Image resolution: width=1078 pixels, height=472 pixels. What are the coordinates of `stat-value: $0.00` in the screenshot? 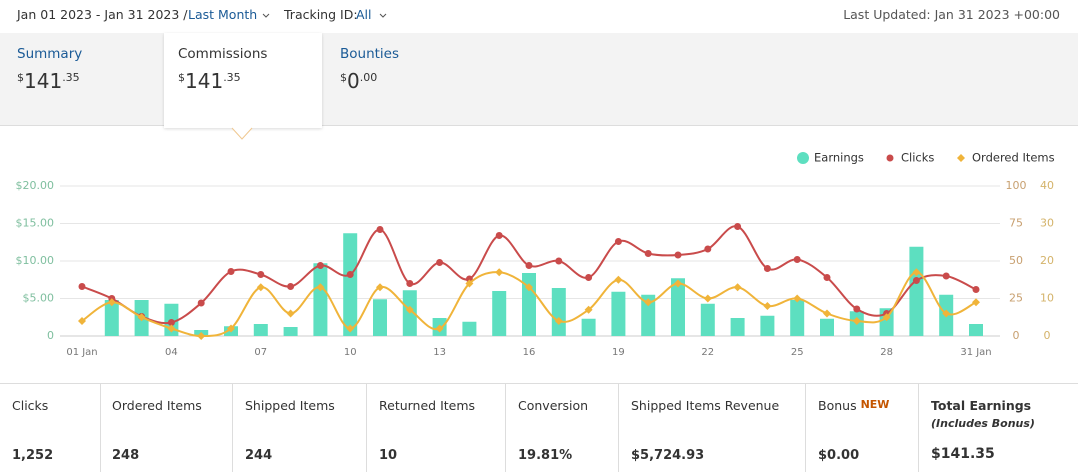 It's located at (839, 455).